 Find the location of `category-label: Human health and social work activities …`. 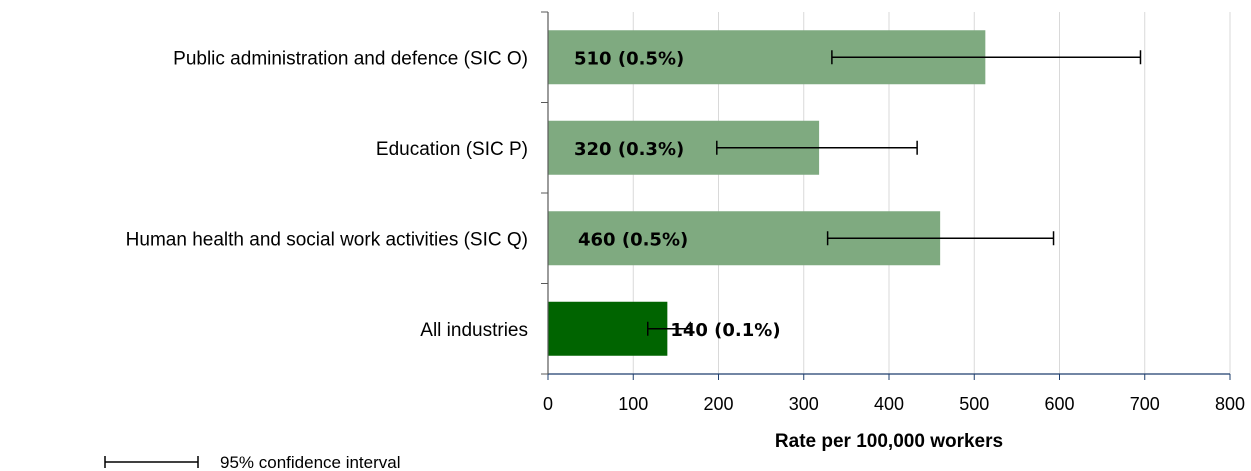

category-label: Human health and social work activities … is located at coordinates (327, 239).